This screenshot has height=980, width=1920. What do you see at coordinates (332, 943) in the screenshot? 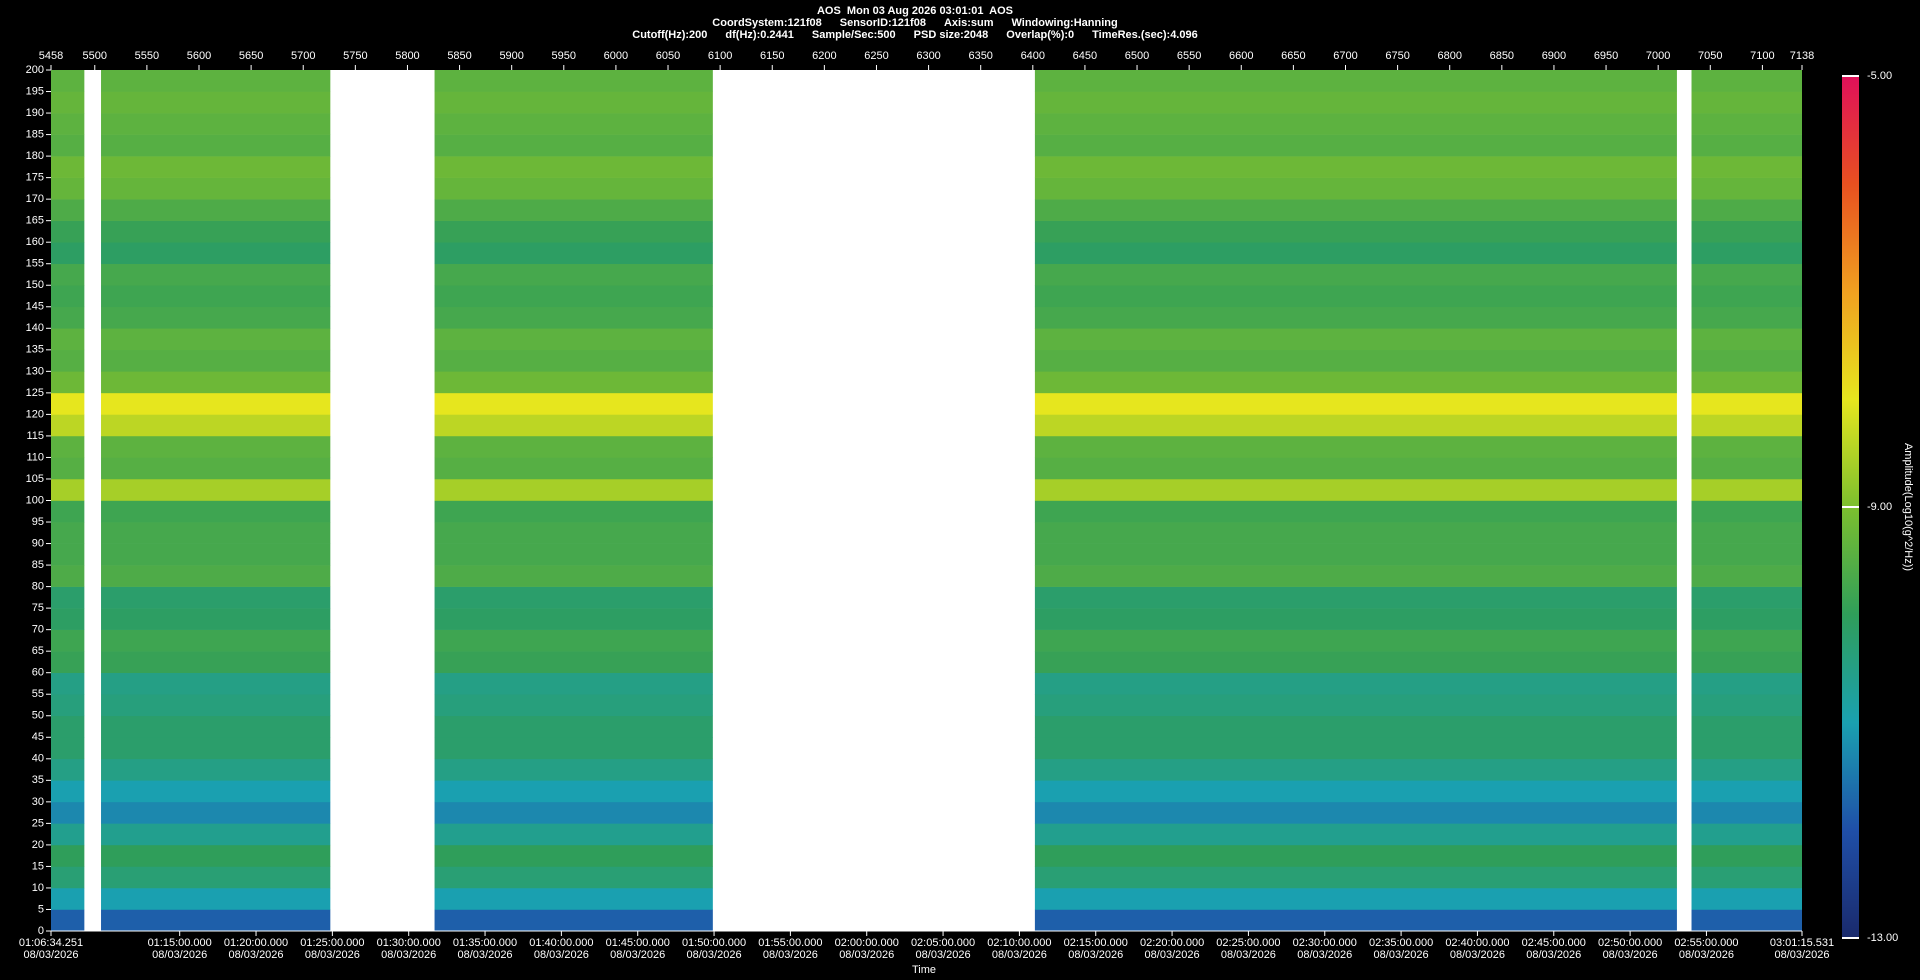
I see `time-tick-label: 01:25:00.000` at bounding box center [332, 943].